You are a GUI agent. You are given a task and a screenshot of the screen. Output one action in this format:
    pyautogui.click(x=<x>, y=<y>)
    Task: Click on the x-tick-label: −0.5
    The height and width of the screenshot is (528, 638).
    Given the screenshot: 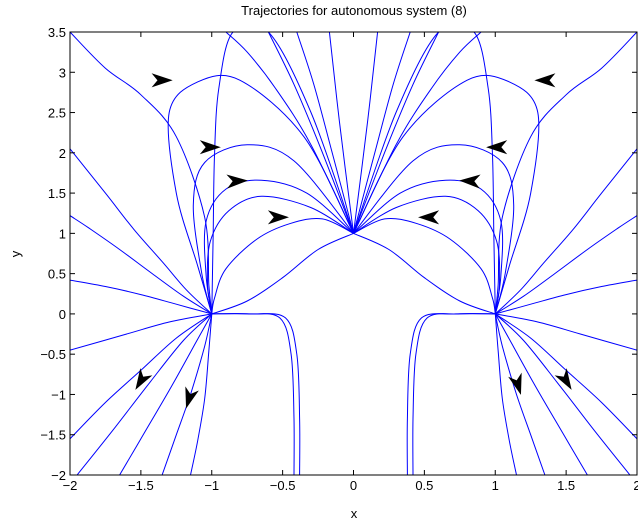 What is the action you would take?
    pyautogui.click(x=283, y=485)
    